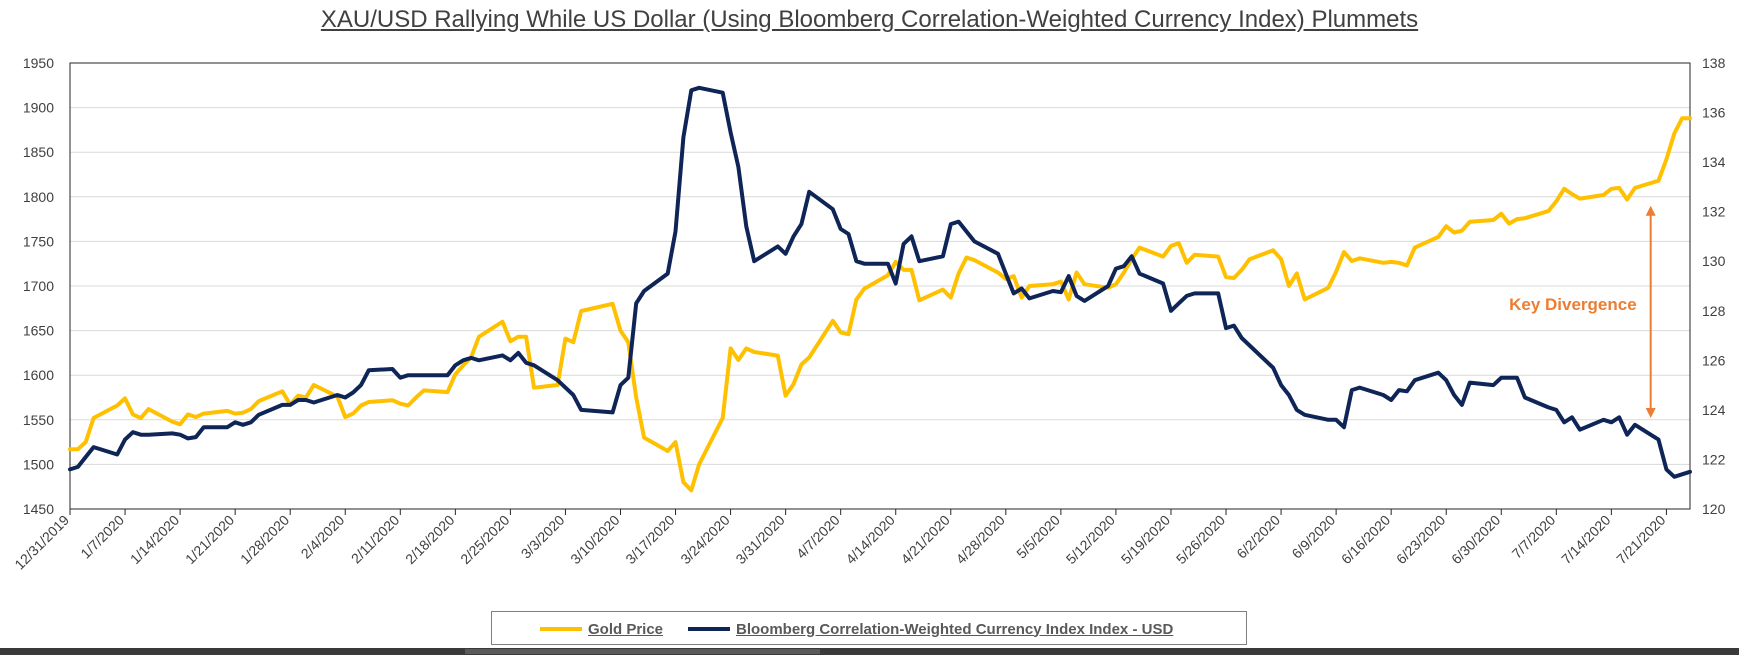 The height and width of the screenshot is (655, 1739). Describe the element at coordinates (870, 540) in the screenshot. I see `x-tick-label: 4/14/2020` at that location.